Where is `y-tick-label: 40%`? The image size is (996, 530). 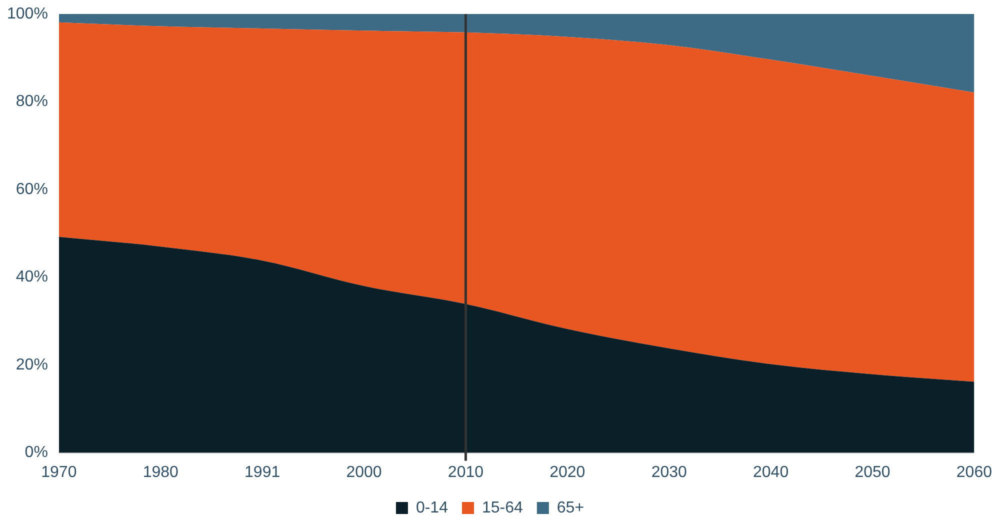 y-tick-label: 40% is located at coordinates (32, 277).